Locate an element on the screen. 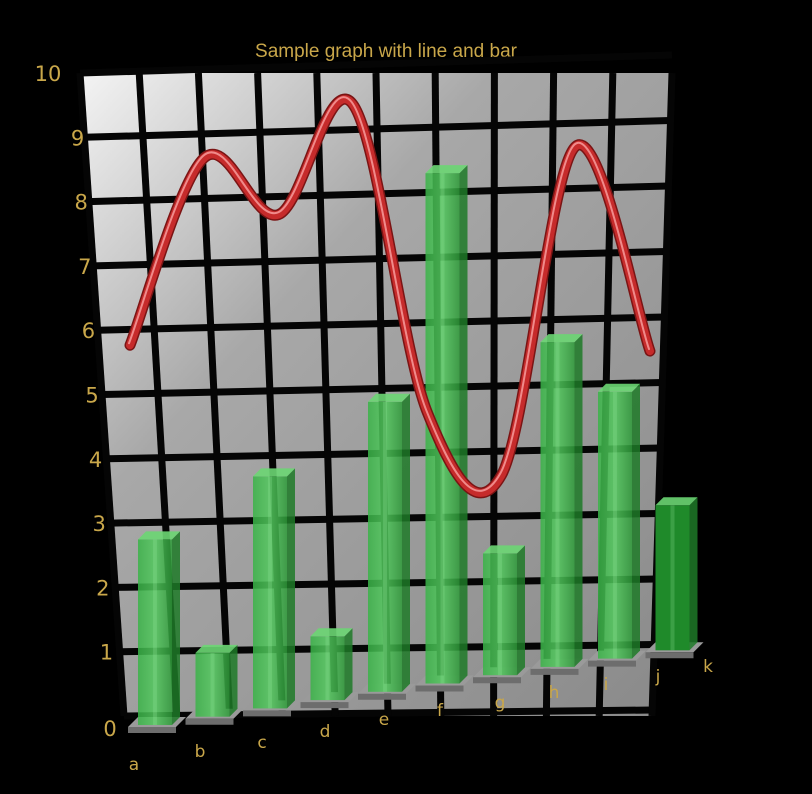 This screenshot has width=812, height=794. y-axis-ticks: 0 1 2 3 4 5 6 7 8 9 10 is located at coordinates (76, 401).